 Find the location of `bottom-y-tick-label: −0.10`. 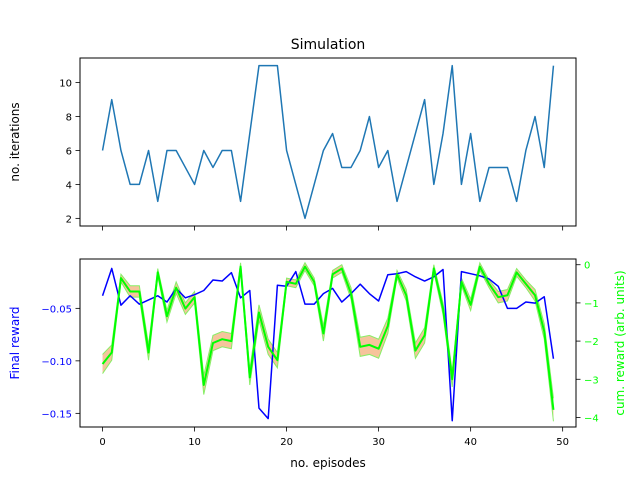

bottom-y-tick-label: −0.10 is located at coordinates (56, 362).